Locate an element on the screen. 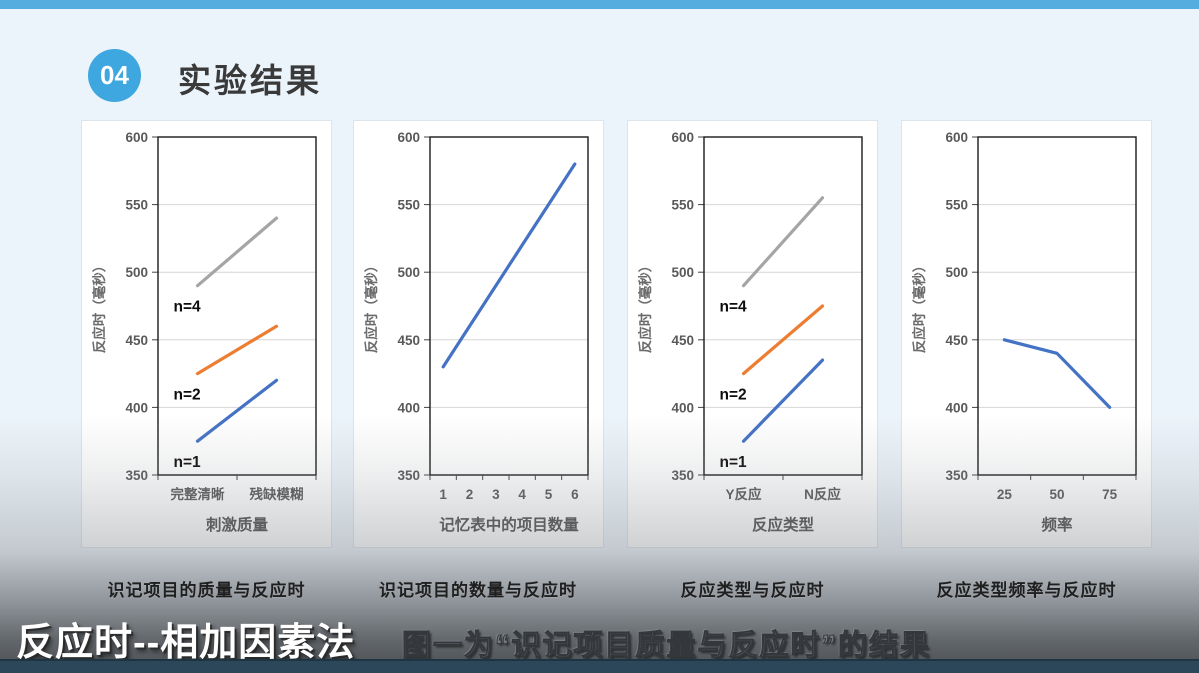 The image size is (1199, 673). x-axis-title: 刺激质量 is located at coordinates (237, 524).